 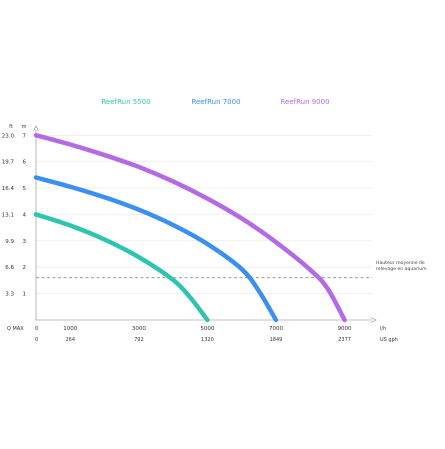 What do you see at coordinates (125, 102) in the screenshot?
I see `legend-entry: ReefRun 5500` at bounding box center [125, 102].